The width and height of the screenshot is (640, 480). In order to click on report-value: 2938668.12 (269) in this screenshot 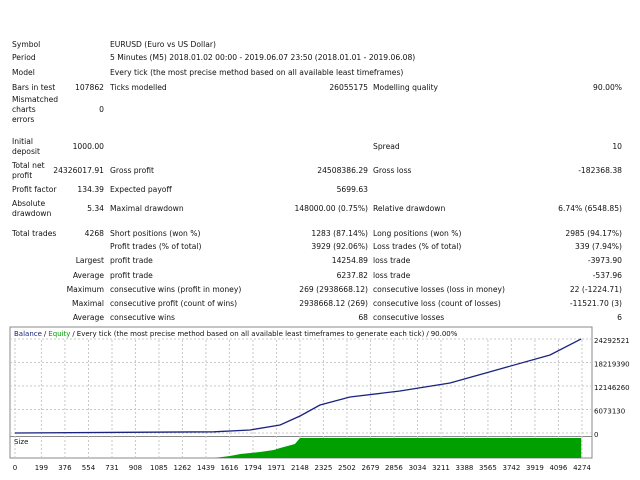, I will do `click(333, 303)`.